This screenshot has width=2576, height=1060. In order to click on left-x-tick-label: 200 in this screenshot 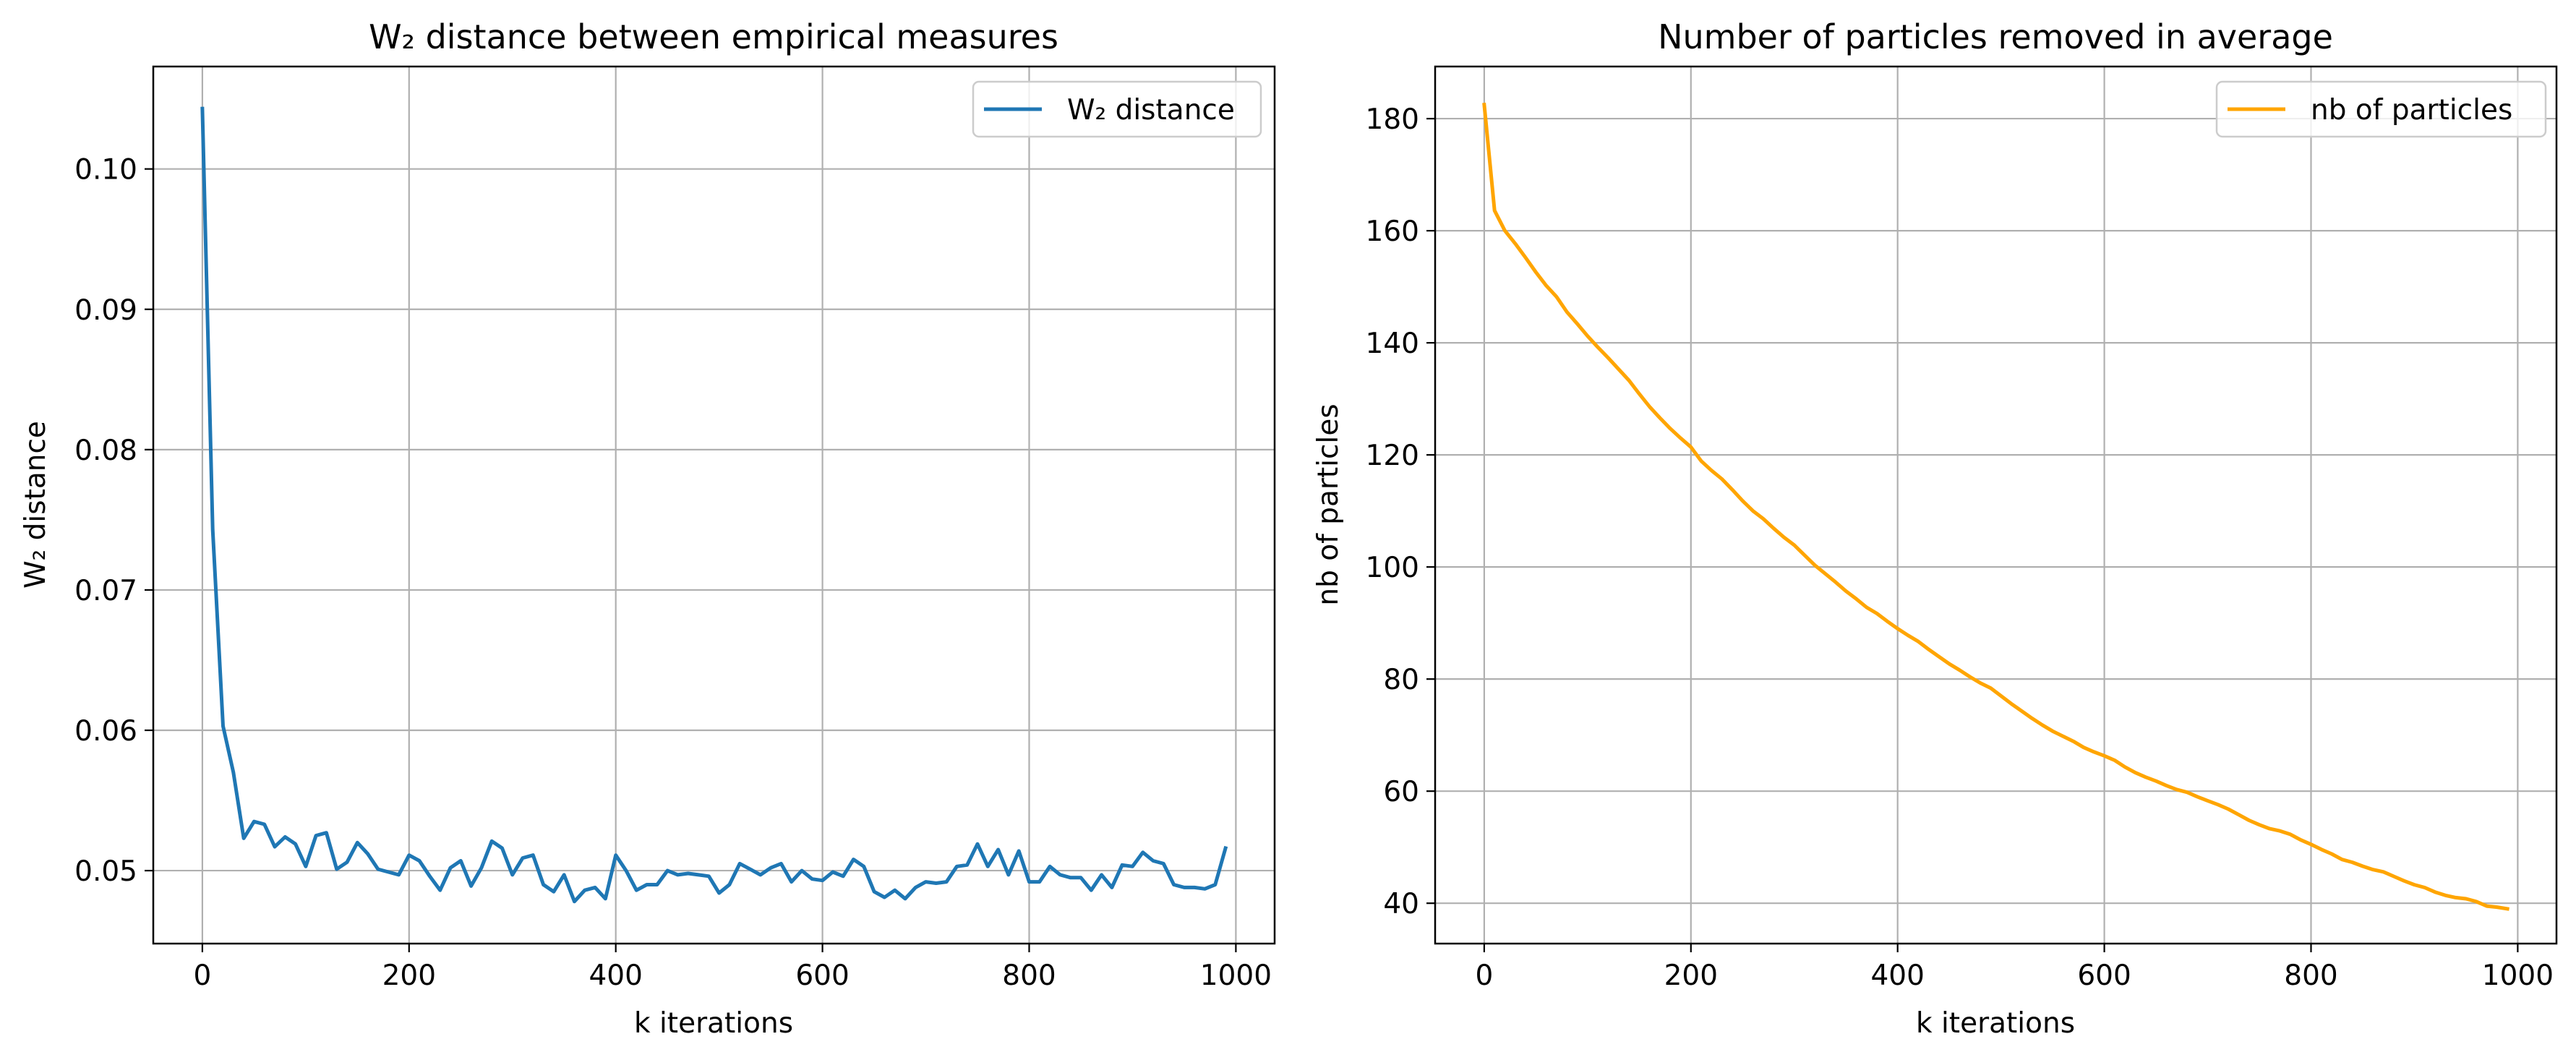, I will do `click(409, 975)`.